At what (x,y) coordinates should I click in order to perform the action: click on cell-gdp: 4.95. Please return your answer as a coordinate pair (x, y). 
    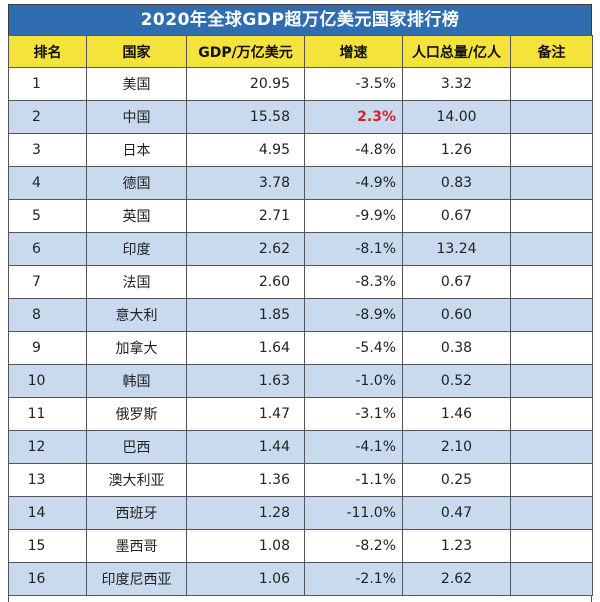
    Looking at the image, I should click on (245, 150).